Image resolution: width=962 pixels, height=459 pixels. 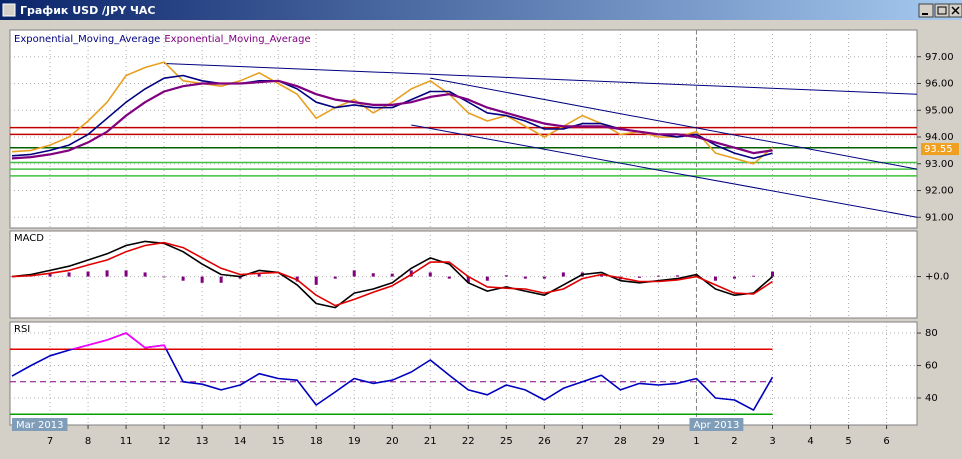 I want to click on y-tick-label: 94.00, so click(x=939, y=137).